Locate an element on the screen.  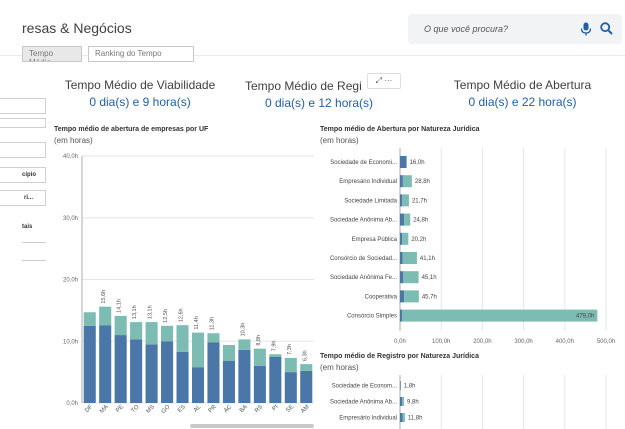
x-tick-label: 0,0h is located at coordinates (400, 342).